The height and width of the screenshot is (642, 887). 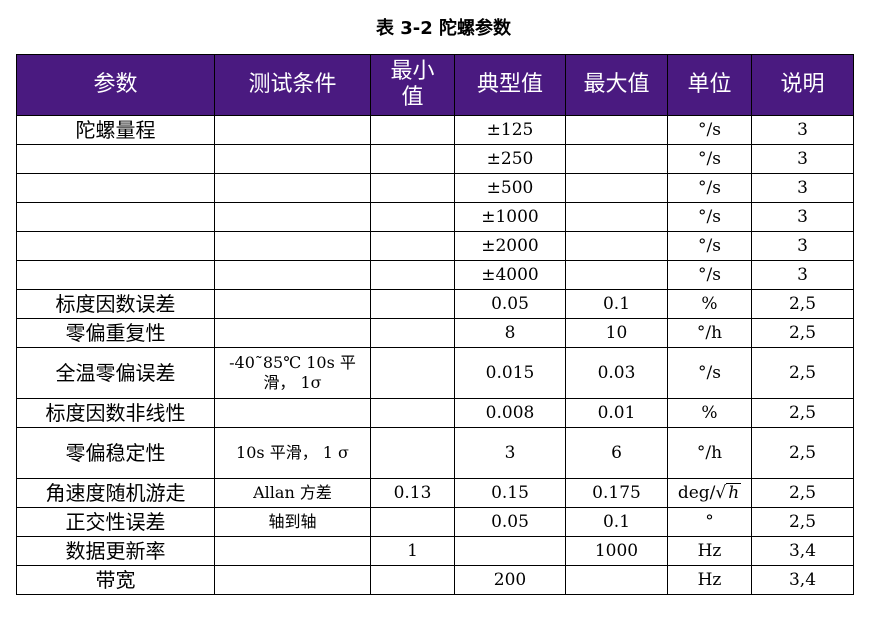 What do you see at coordinates (510, 551) in the screenshot?
I see `typical-cell` at bounding box center [510, 551].